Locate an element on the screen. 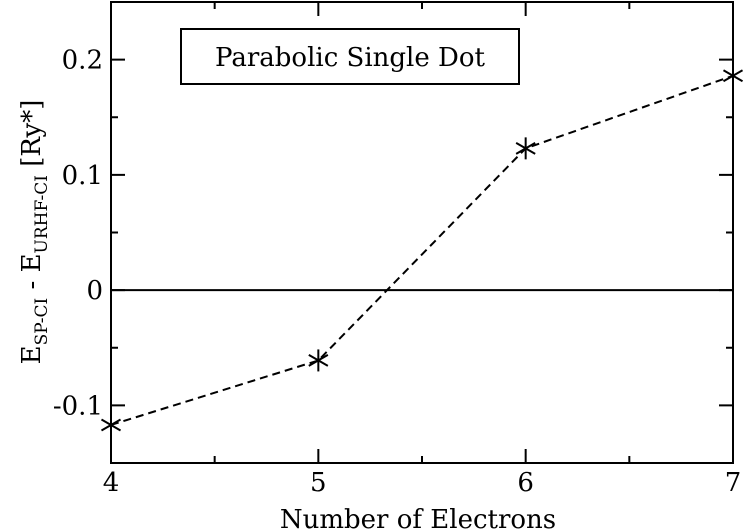 The width and height of the screenshot is (747, 530). x-tick-label: 4 is located at coordinates (111, 483).